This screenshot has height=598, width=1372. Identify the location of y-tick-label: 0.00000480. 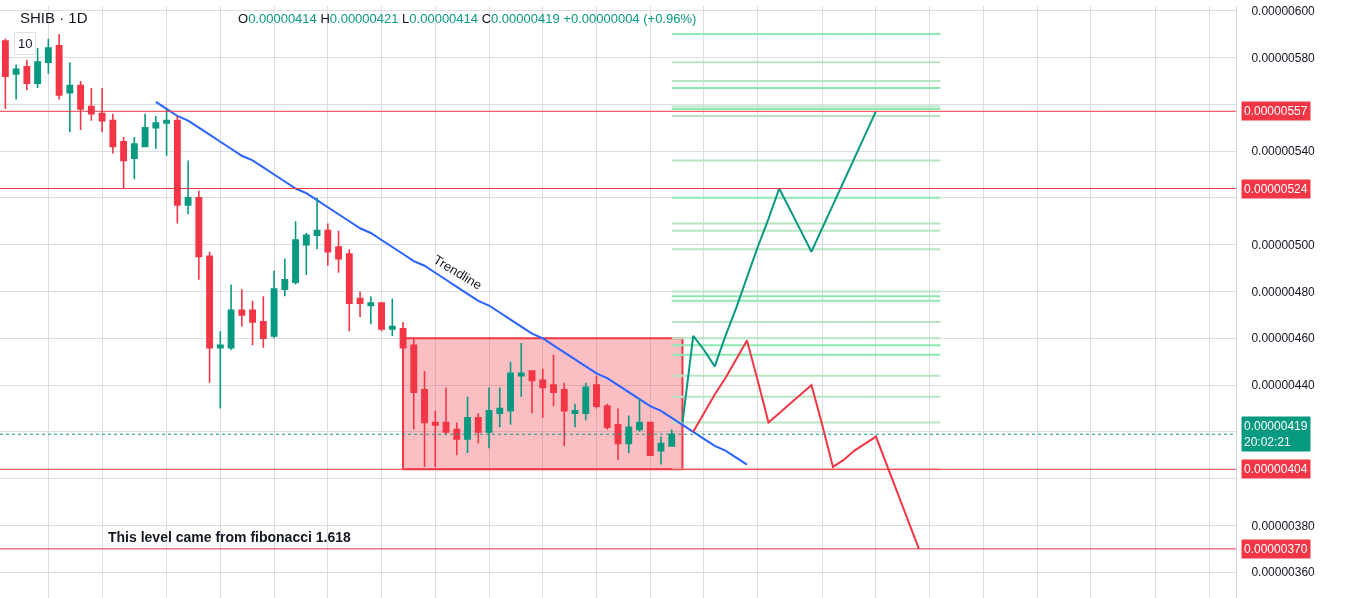
(1283, 291).